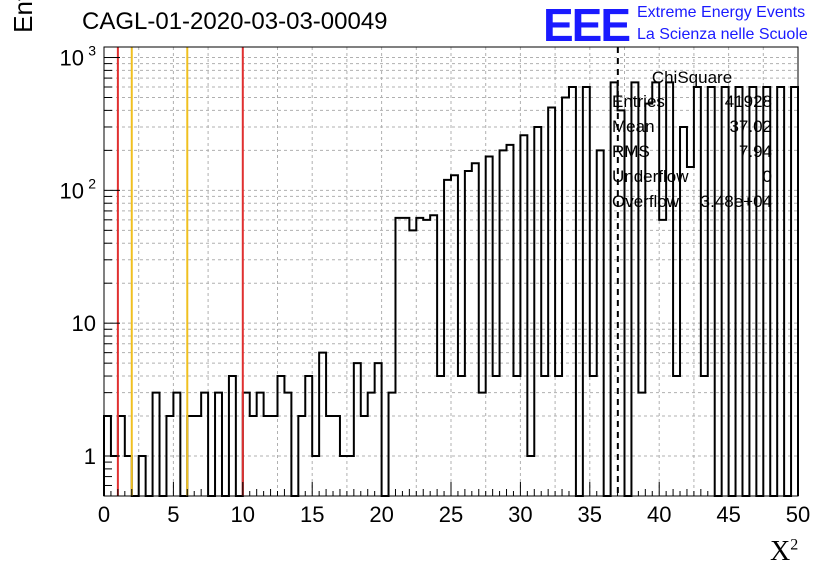  I want to click on stats-row: Overflow 3.48e+04, so click(692, 204).